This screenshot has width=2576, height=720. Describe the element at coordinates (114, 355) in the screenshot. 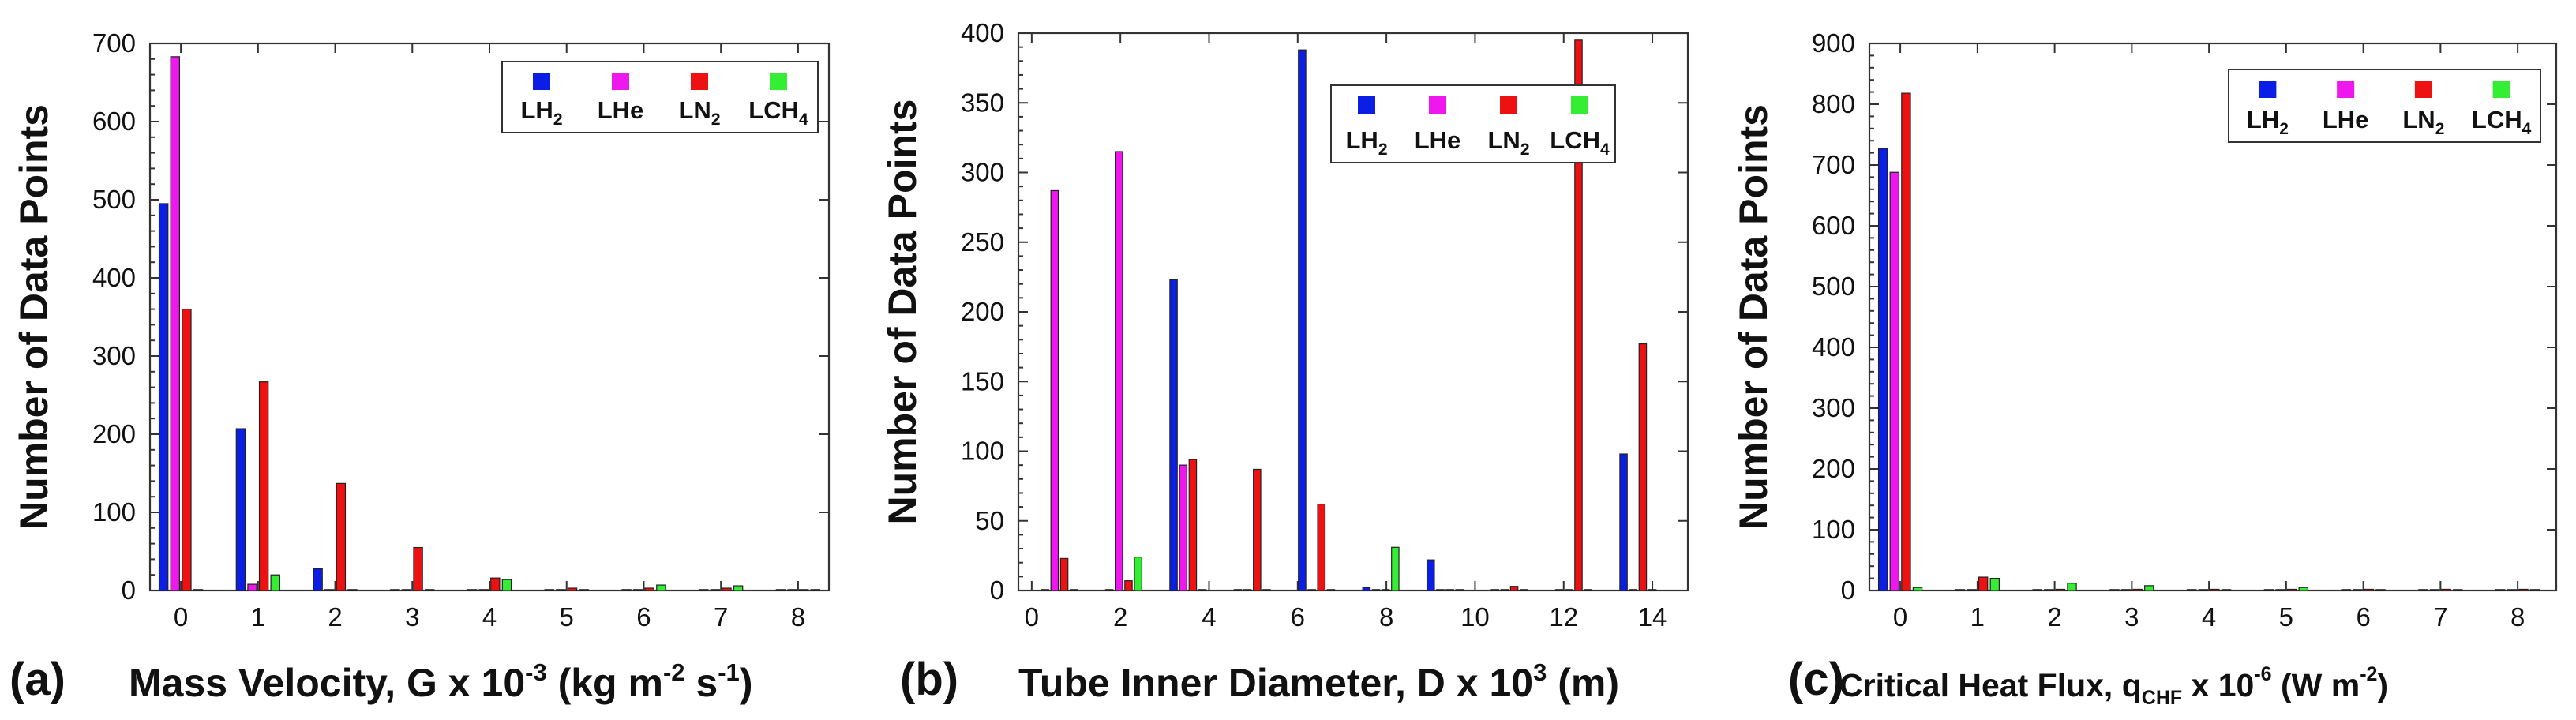

I see `y-tick-label: 300` at that location.